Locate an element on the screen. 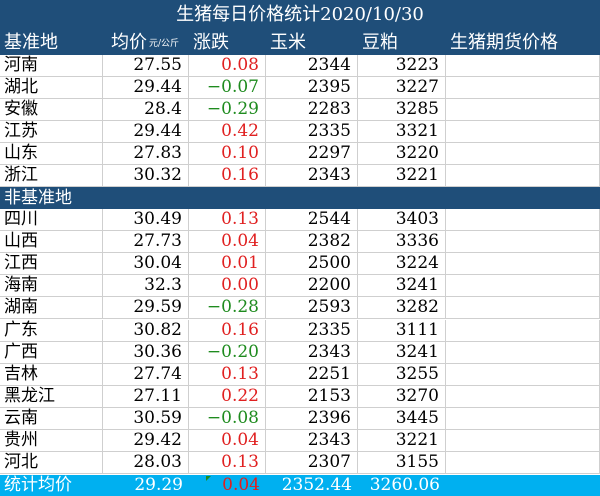 The image size is (600, 496). cell-change: 0.04 is located at coordinates (227, 441).